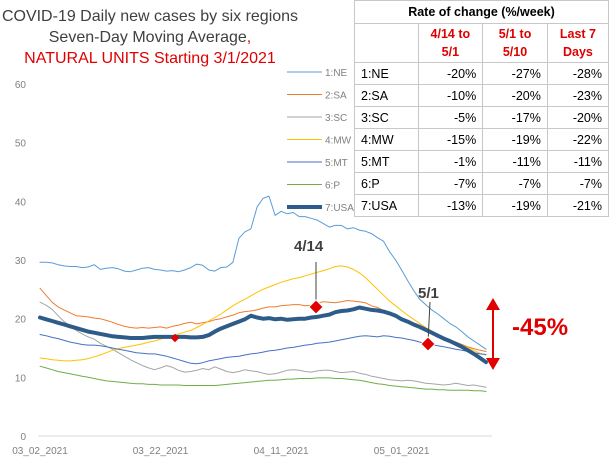 The image size is (609, 472). Describe the element at coordinates (450, 161) in the screenshot. I see `table-cell-value: -1%` at that location.